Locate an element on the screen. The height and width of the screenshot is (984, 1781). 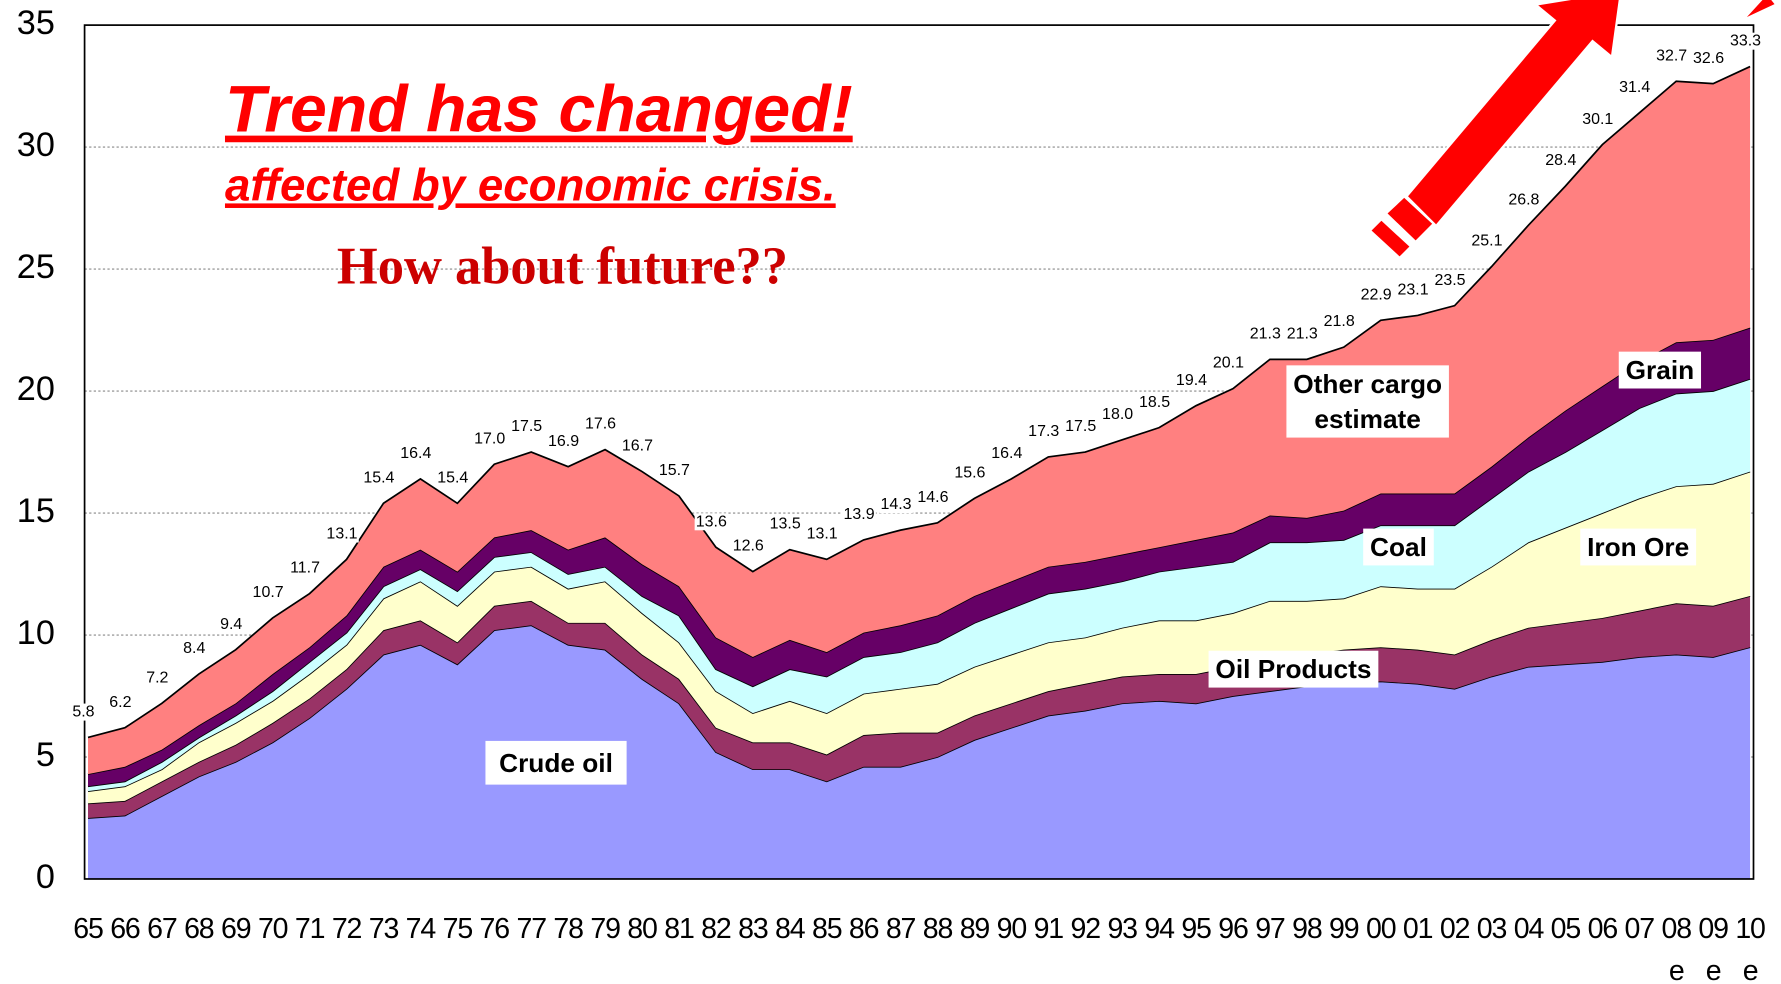
total-label: 18.5 is located at coordinates (1154, 402).